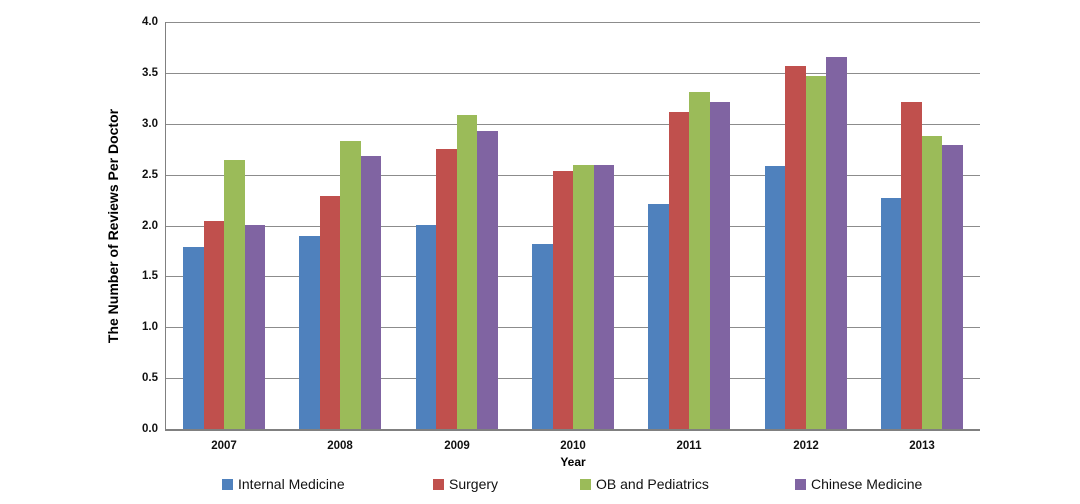  I want to click on legend-item-ob-and-pediatrics: OB and Pediatrics, so click(644, 484).